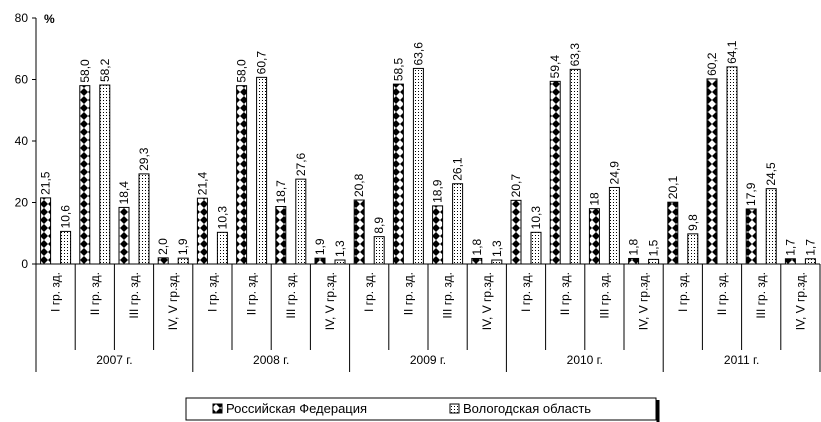 Image resolution: width=821 pixels, height=422 pixels. Describe the element at coordinates (575, 55) in the screenshot. I see `data-label: 63,3` at that location.